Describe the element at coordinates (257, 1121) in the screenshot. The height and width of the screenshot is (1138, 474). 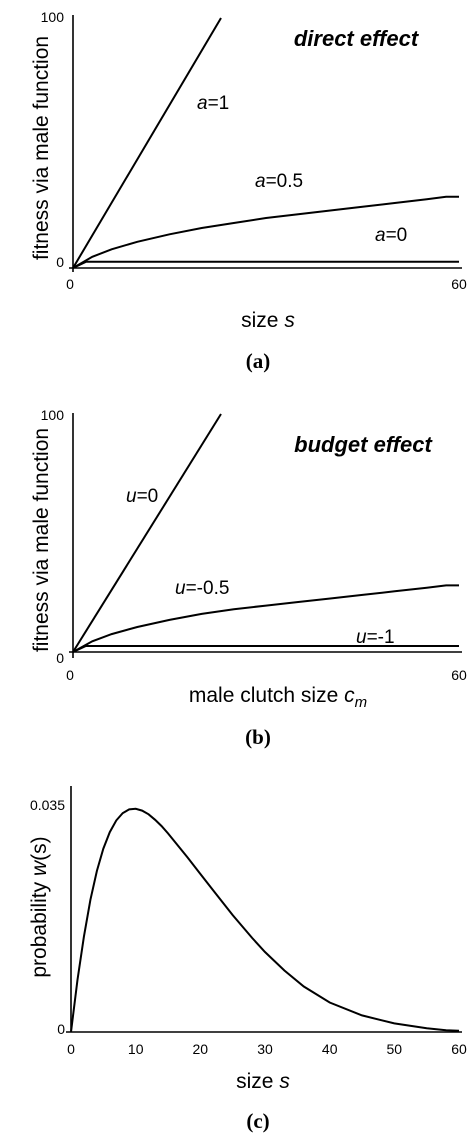
I see `panel-c-caption: (c)` at that location.